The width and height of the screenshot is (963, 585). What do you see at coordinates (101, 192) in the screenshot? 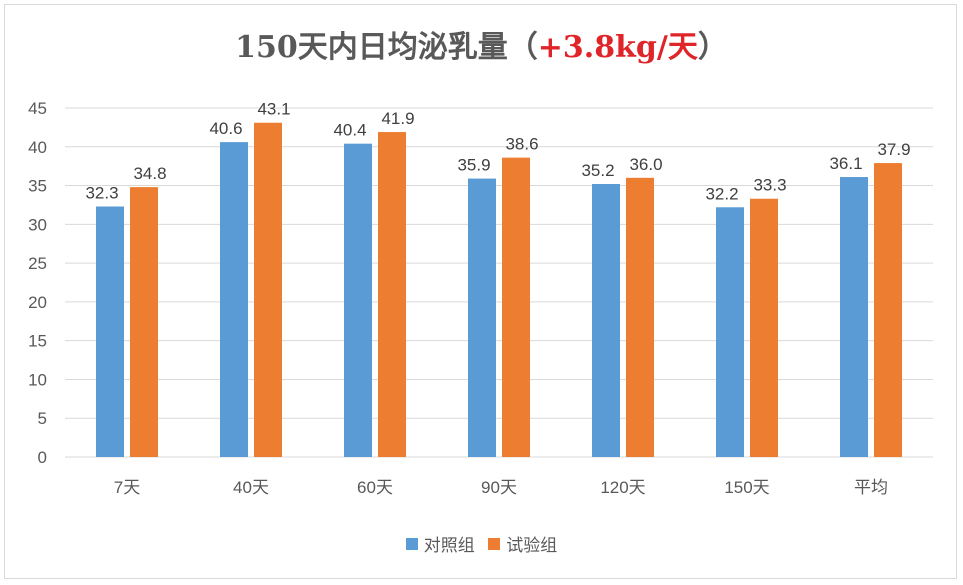
I see `data-label-series1: 32.3` at bounding box center [101, 192].